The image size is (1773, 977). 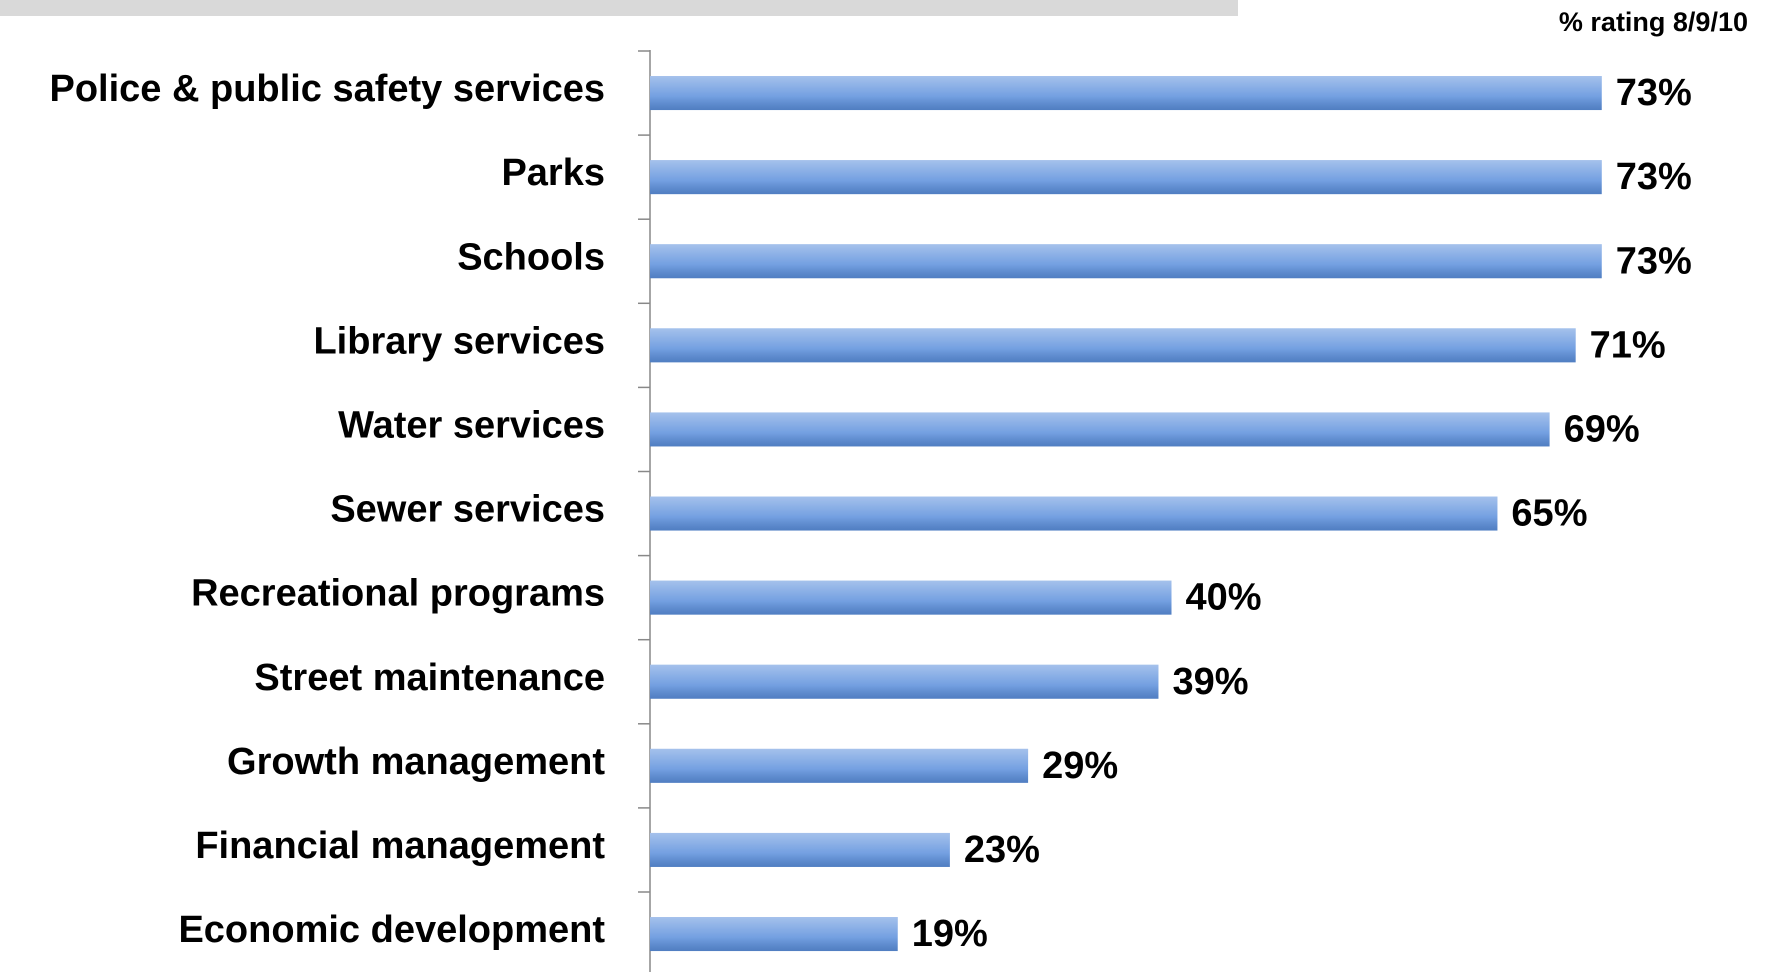 I want to click on category-label: Recreational programs, so click(x=398, y=594).